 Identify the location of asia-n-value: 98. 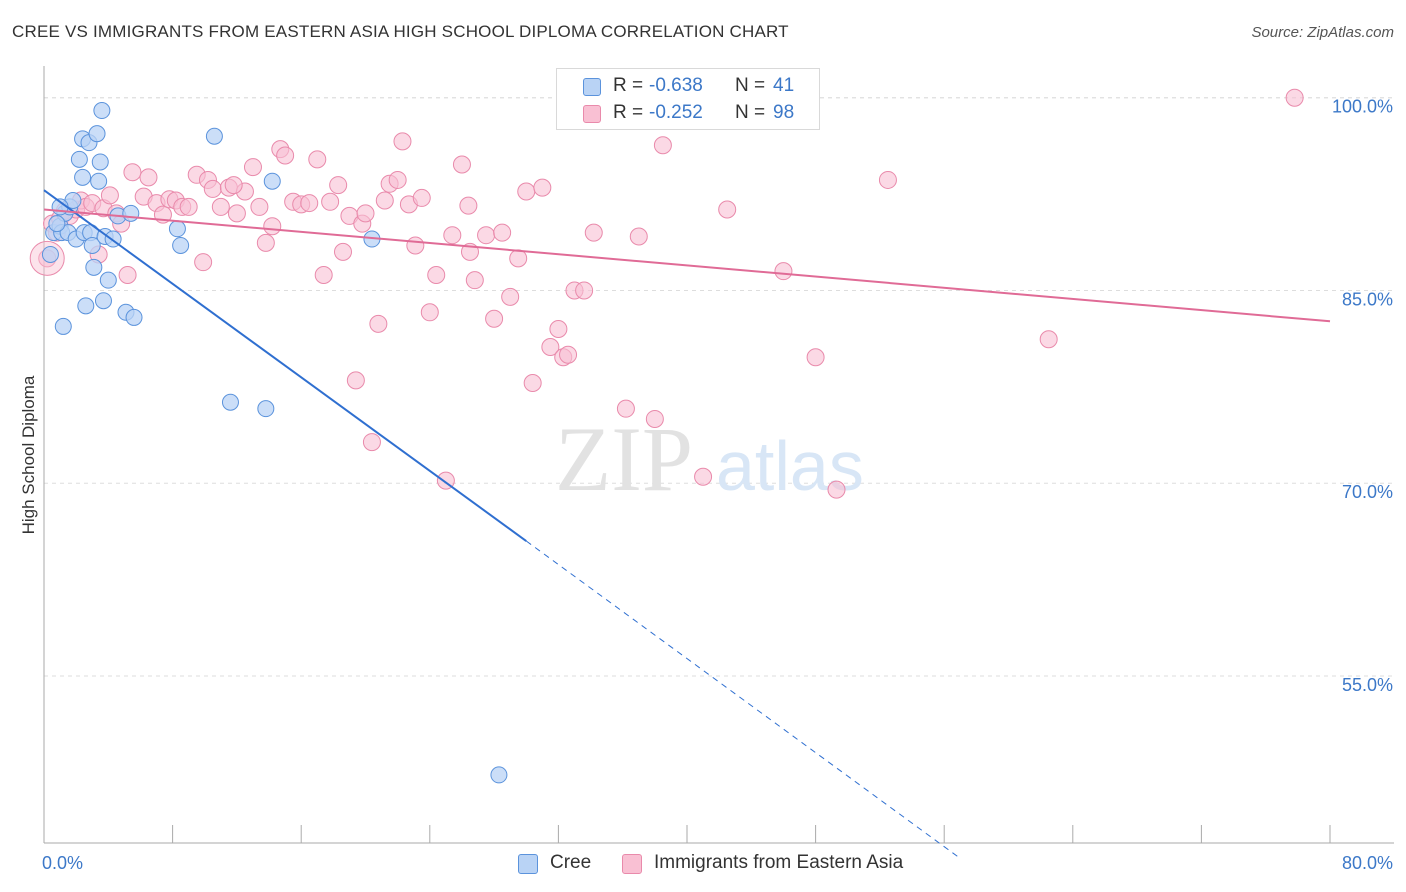
(784, 112).